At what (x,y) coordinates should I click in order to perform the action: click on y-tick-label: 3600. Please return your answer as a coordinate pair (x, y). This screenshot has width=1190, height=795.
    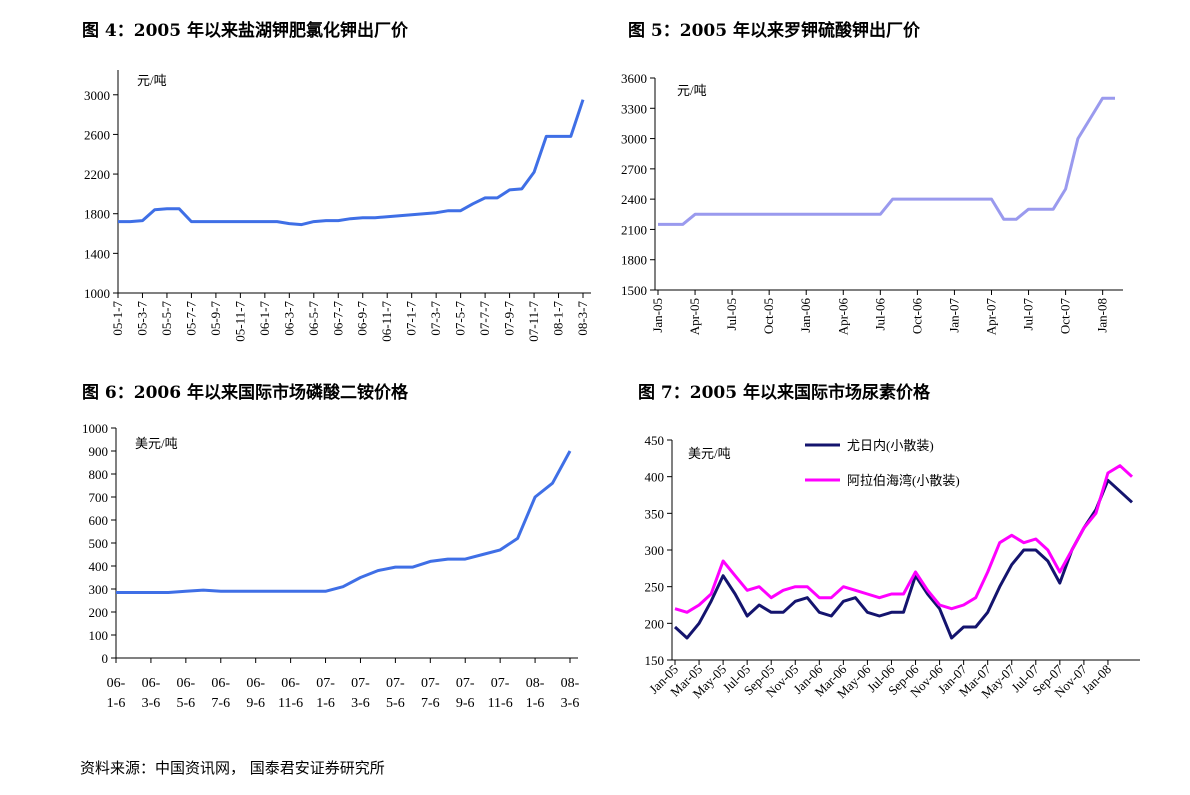
    Looking at the image, I should click on (634, 78).